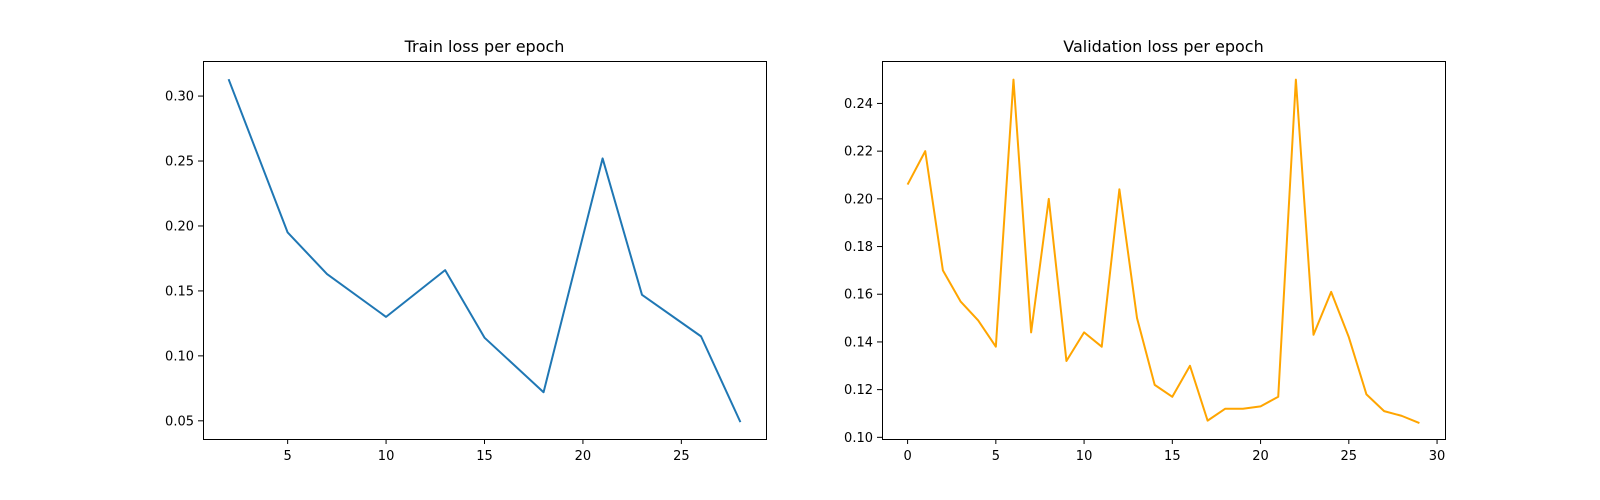 This screenshot has height=500, width=1600. I want to click on x-tick-label: 30, so click(1437, 456).